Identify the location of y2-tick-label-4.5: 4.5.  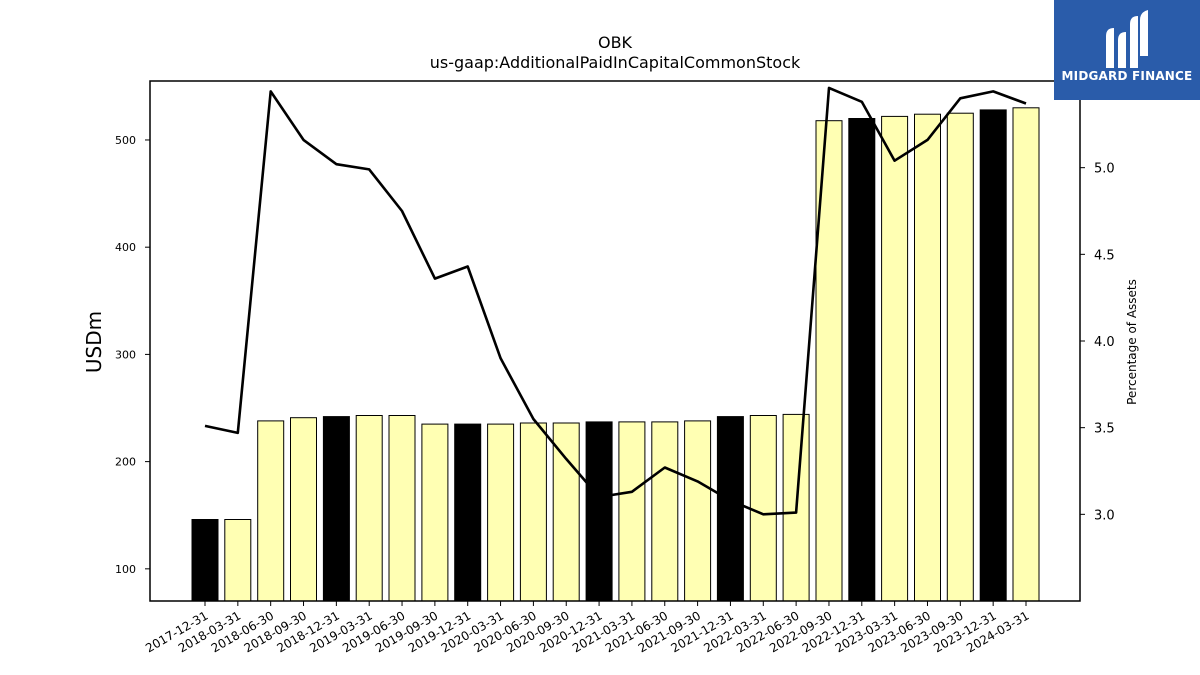
(1104, 255).